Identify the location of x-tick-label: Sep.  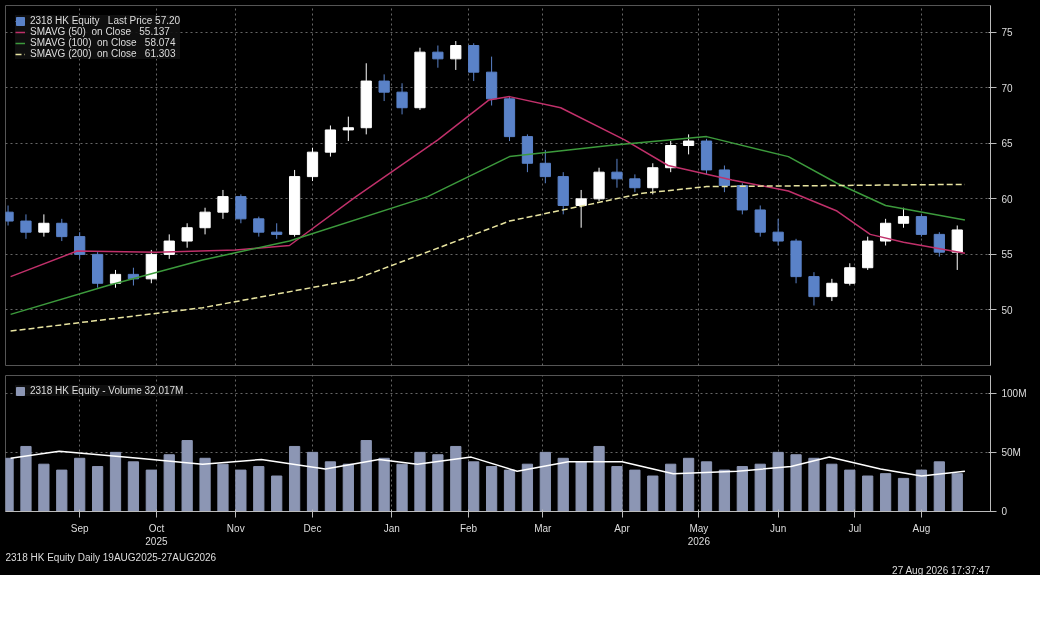
(80, 528).